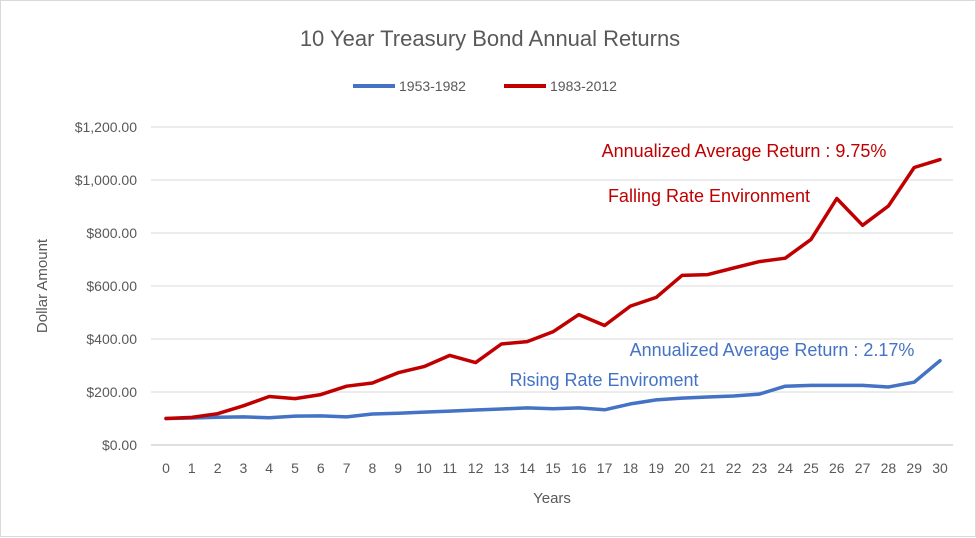 This screenshot has height=538, width=976. I want to click on x-tick-label: 0, so click(166, 468).